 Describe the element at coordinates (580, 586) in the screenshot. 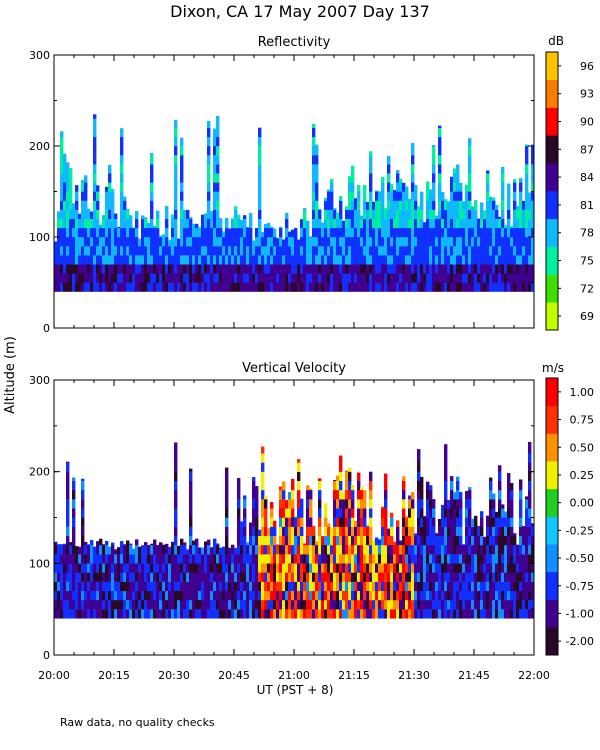

I see `colorbar-label: -0.75` at that location.